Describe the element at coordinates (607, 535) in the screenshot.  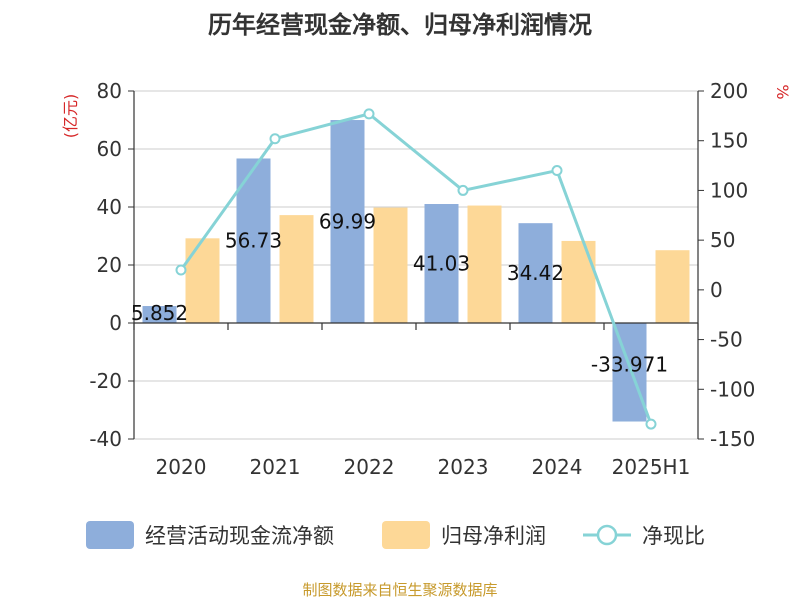
I see `legend-marker-ratio` at that location.